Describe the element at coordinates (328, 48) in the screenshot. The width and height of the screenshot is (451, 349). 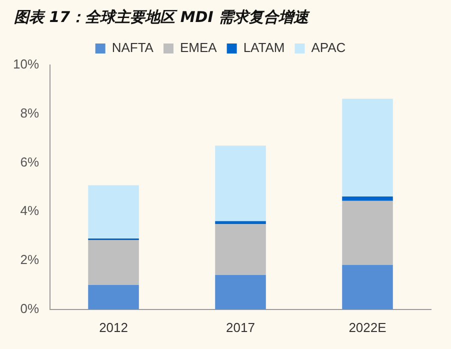
I see `legend-label: APAC` at that location.